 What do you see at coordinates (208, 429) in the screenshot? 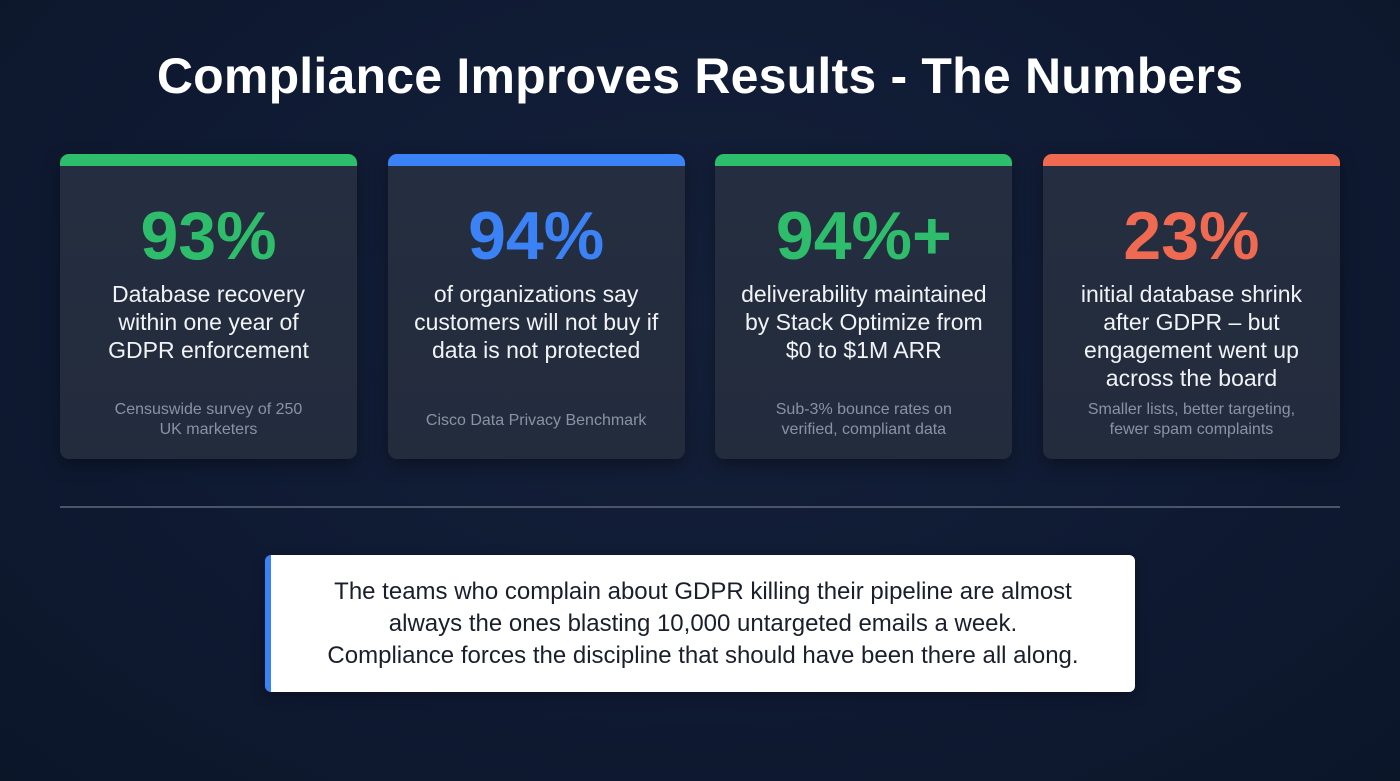
I see `stat-source-line: UK marketers` at bounding box center [208, 429].